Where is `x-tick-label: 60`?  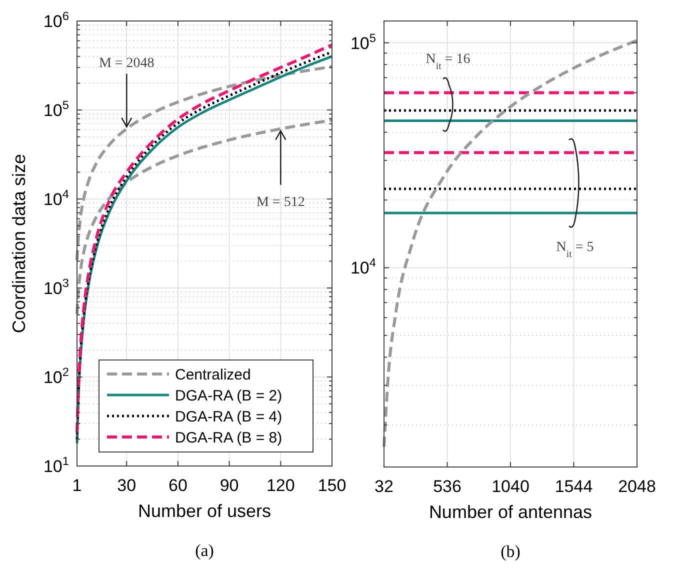
x-tick-label: 60 is located at coordinates (178, 485).